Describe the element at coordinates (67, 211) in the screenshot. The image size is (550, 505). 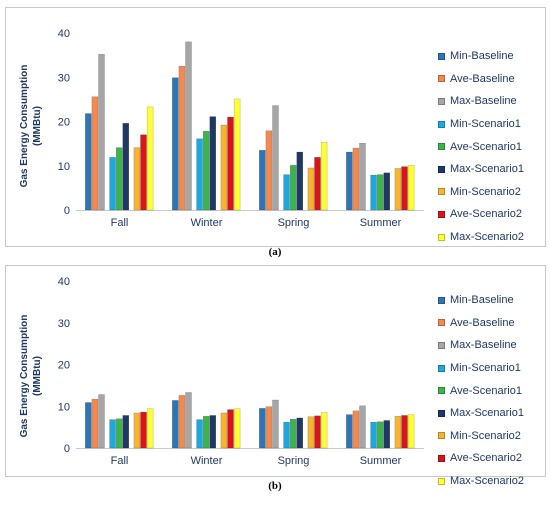
I see `y-tick-label: 0` at that location.